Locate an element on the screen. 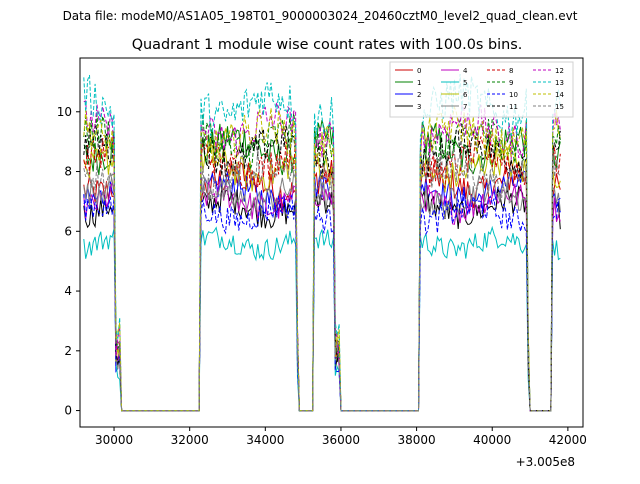 The height and width of the screenshot is (484, 640). legend-label-2: 2 is located at coordinates (419, 95).